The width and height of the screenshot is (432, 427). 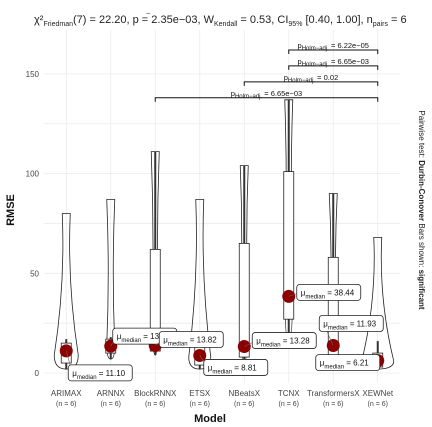 What do you see at coordinates (210, 419) in the screenshot?
I see `x-axis-title: Model` at bounding box center [210, 419].